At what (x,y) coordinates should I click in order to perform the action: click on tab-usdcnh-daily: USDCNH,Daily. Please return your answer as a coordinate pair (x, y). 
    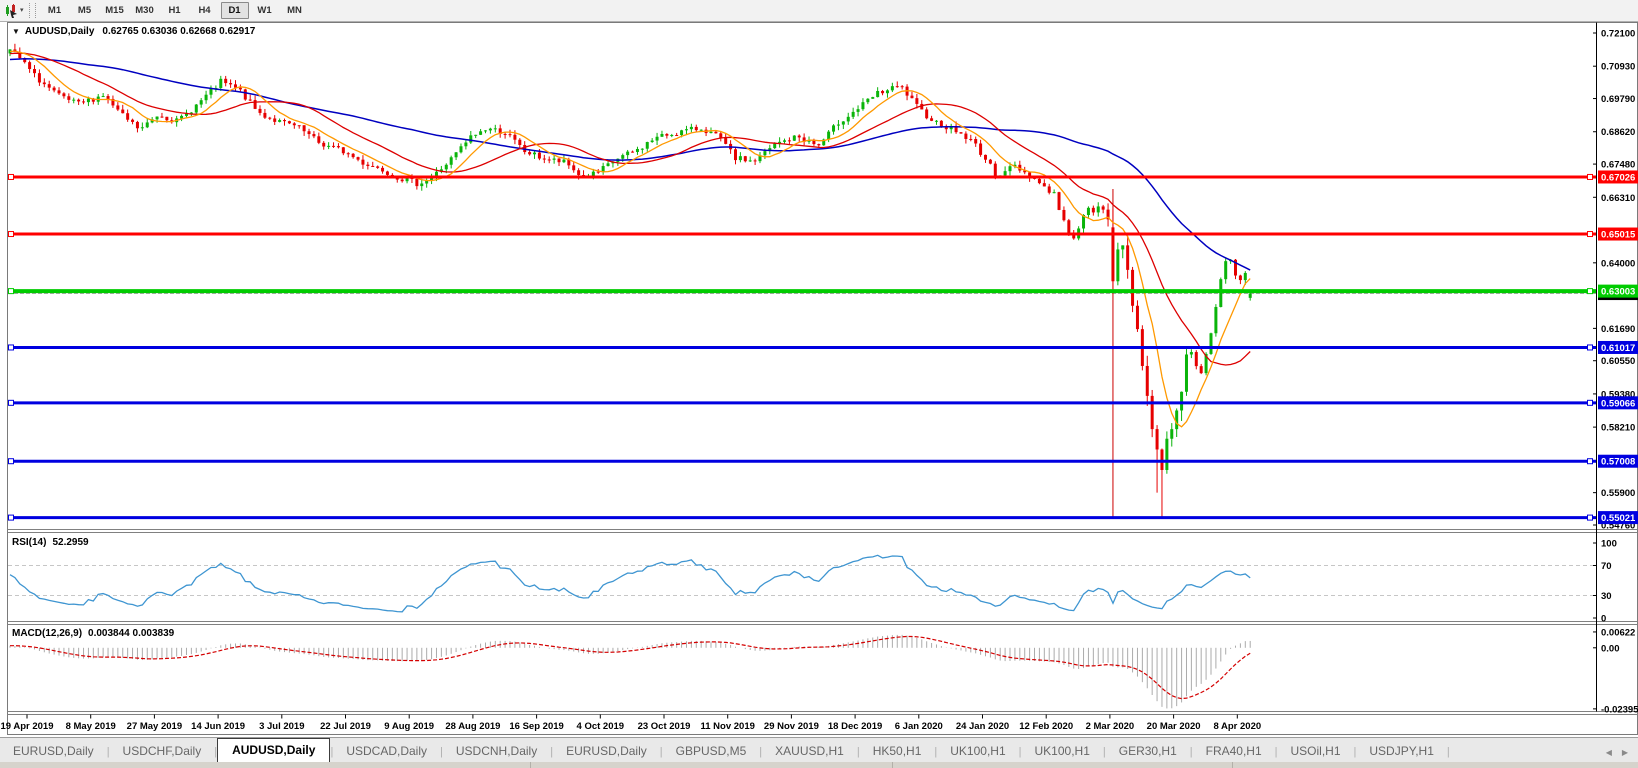
    Looking at the image, I should click on (496, 751).